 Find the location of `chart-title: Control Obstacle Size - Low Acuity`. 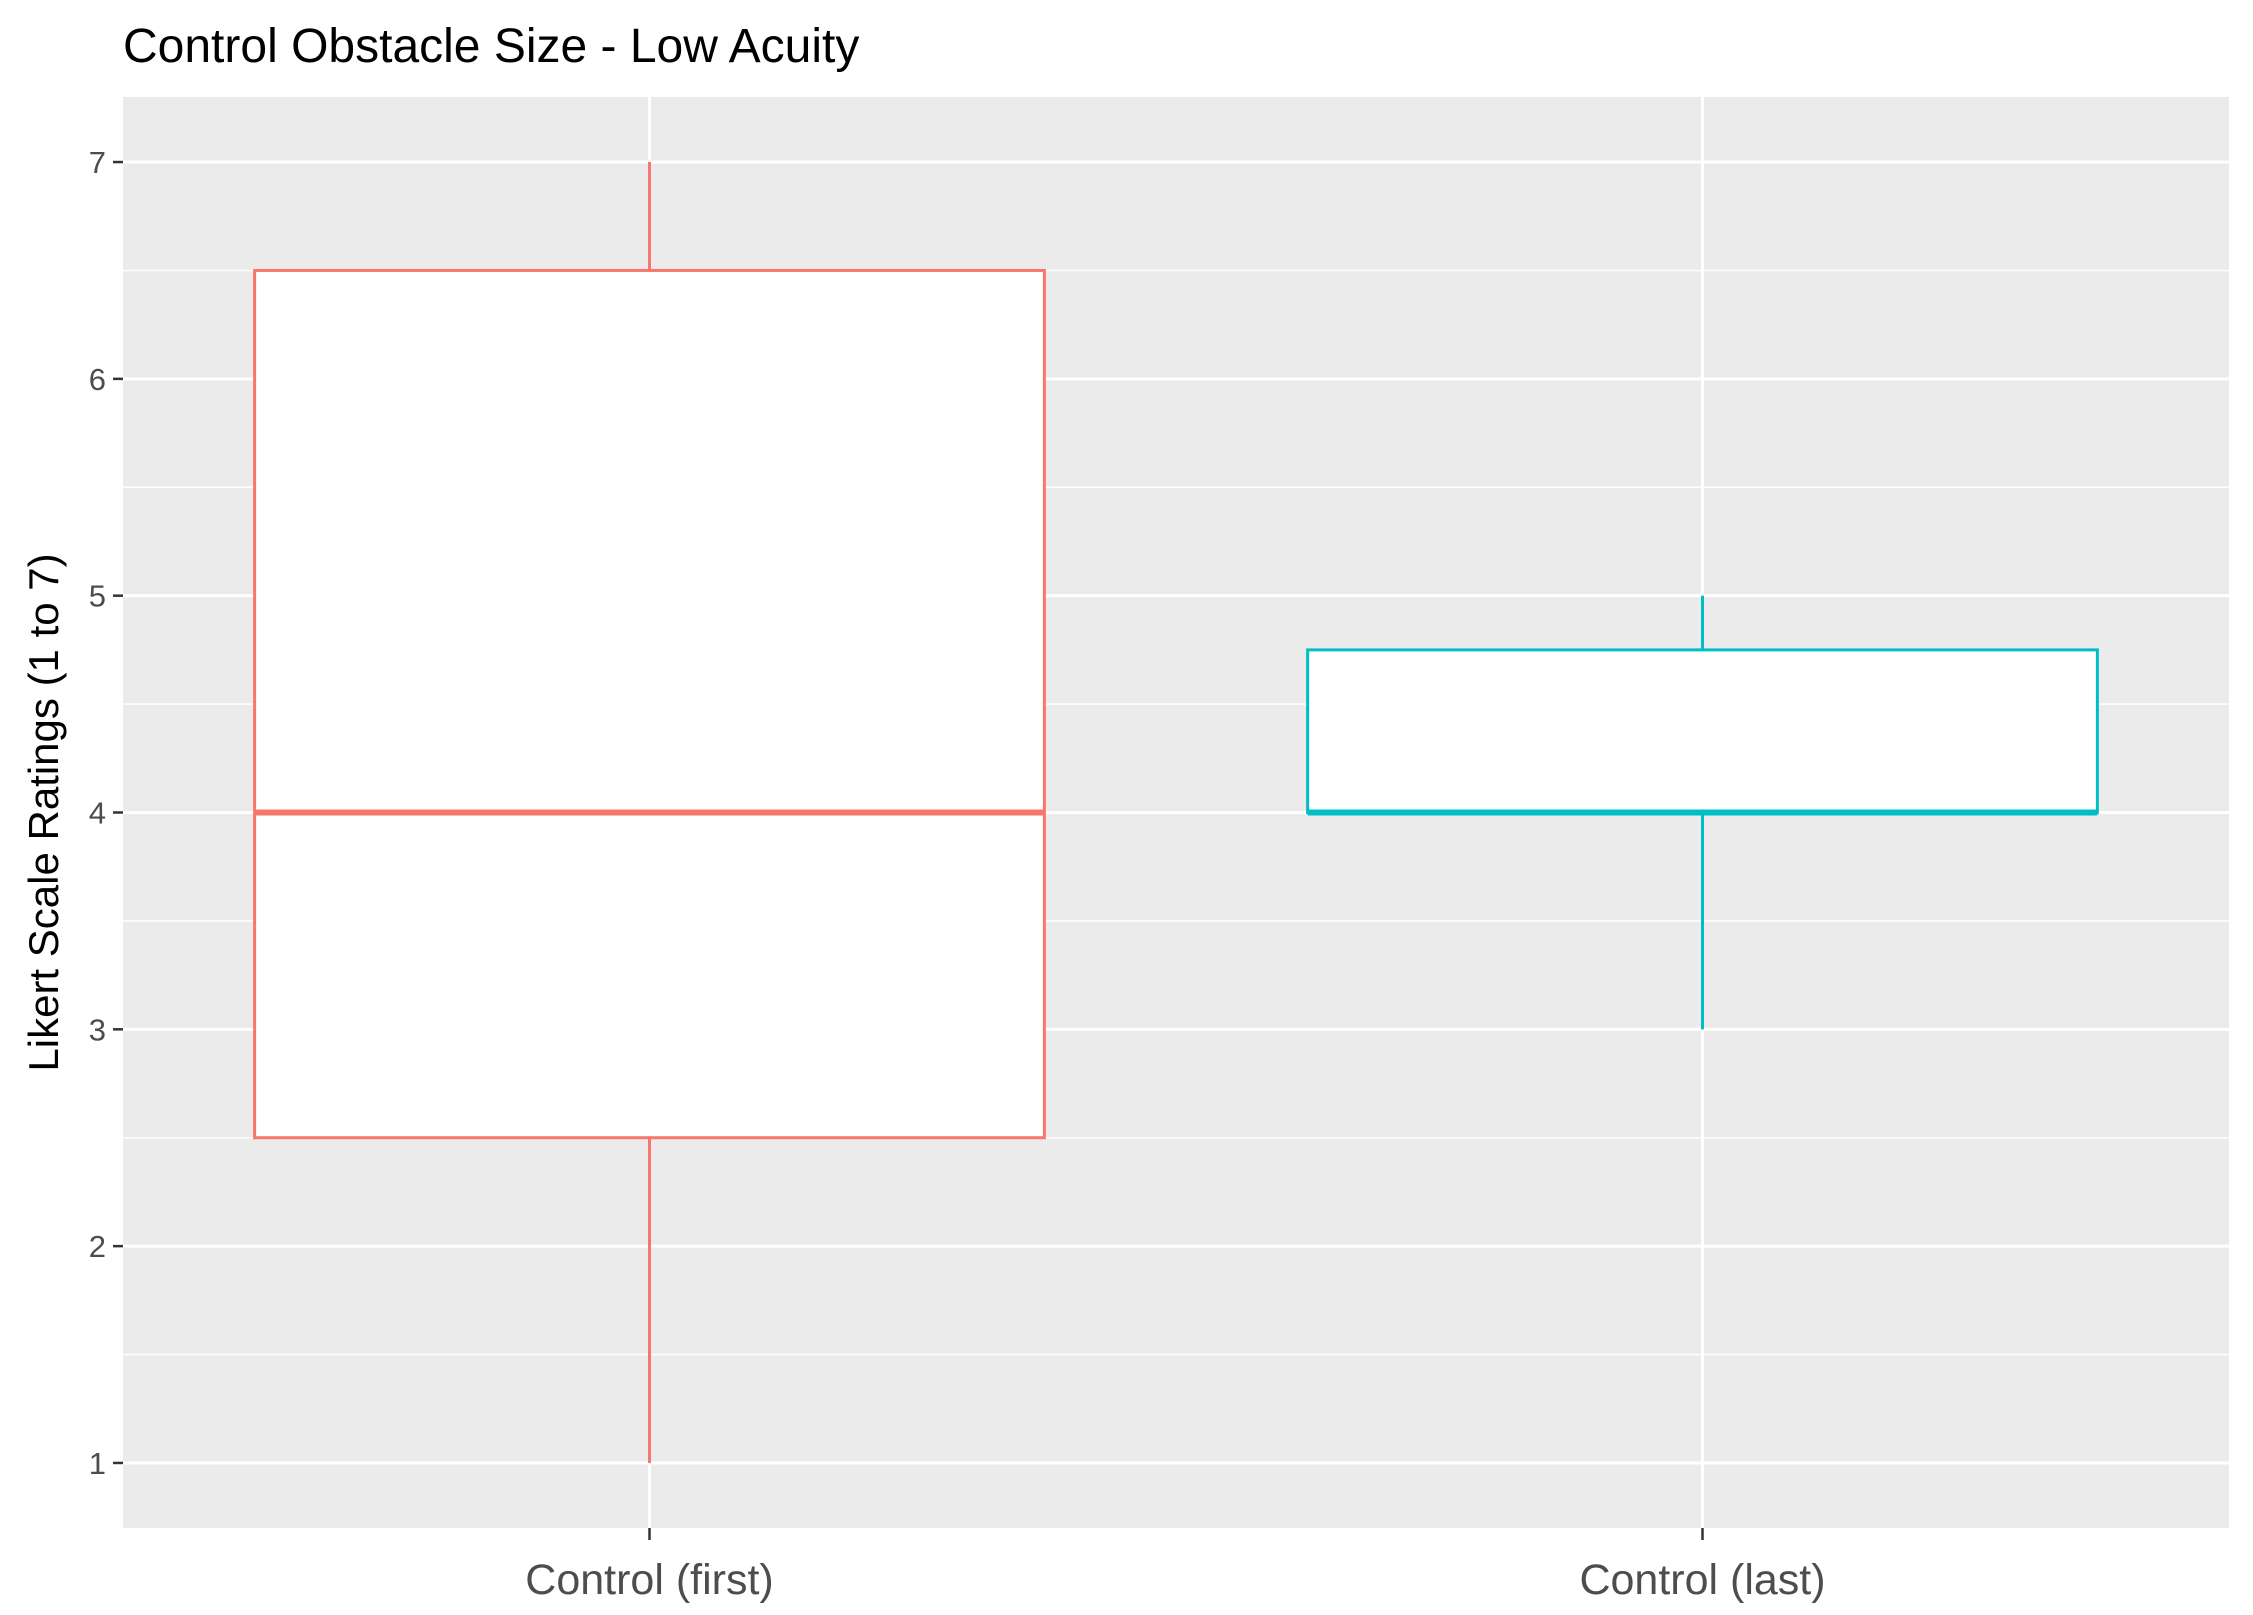

chart-title: Control Obstacle Size - Low Acuity is located at coordinates (491, 46).